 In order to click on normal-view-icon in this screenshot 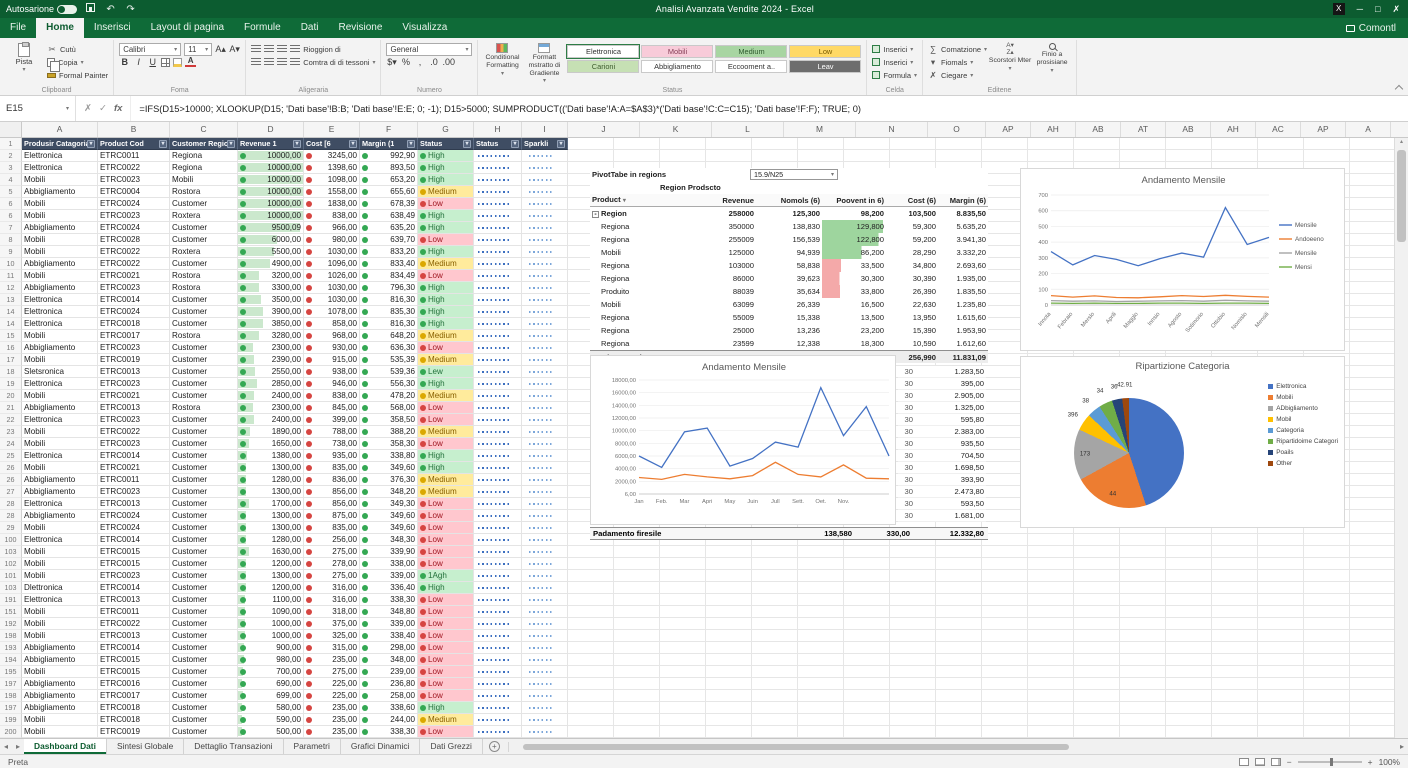, I will do `click(1243, 761)`.